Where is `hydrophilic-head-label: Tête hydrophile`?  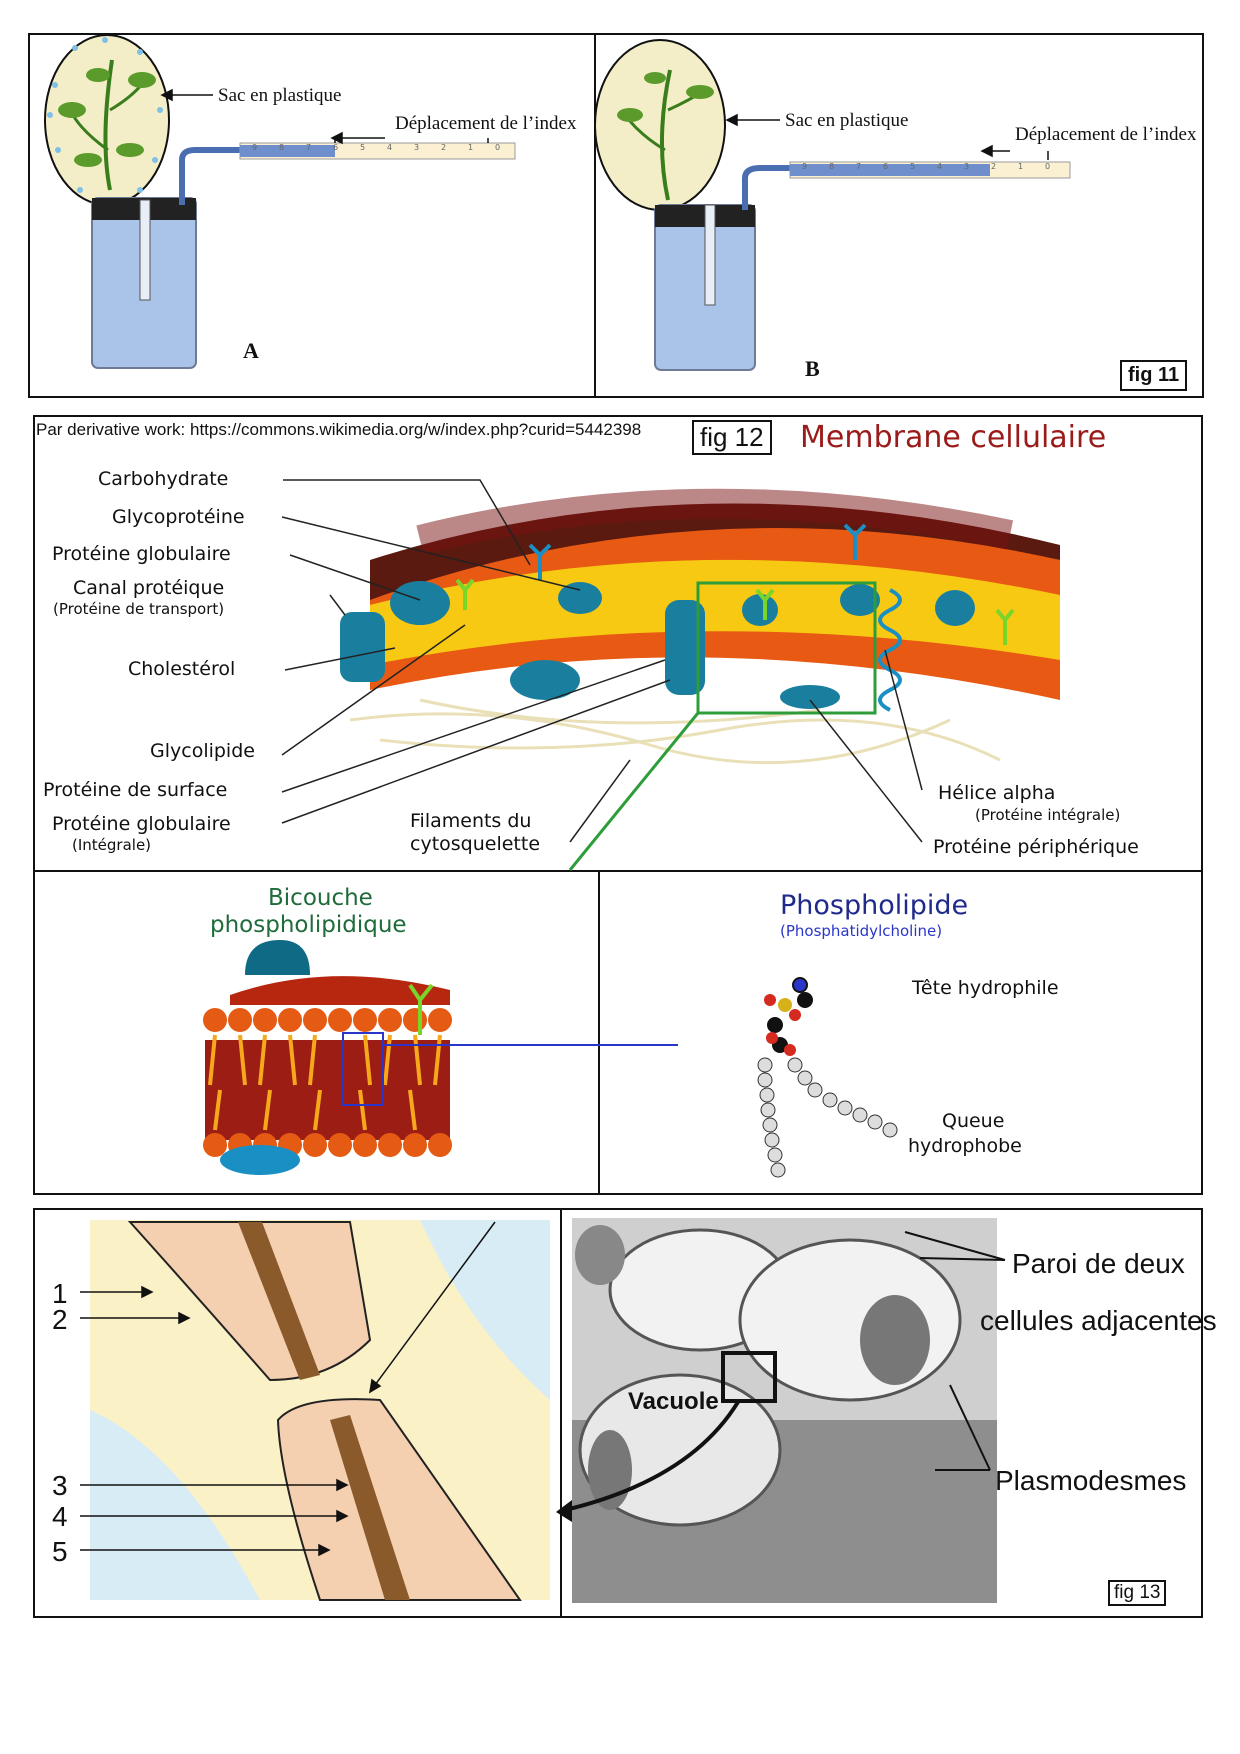
hydrophilic-head-label: Tête hydrophile is located at coordinates (985, 988).